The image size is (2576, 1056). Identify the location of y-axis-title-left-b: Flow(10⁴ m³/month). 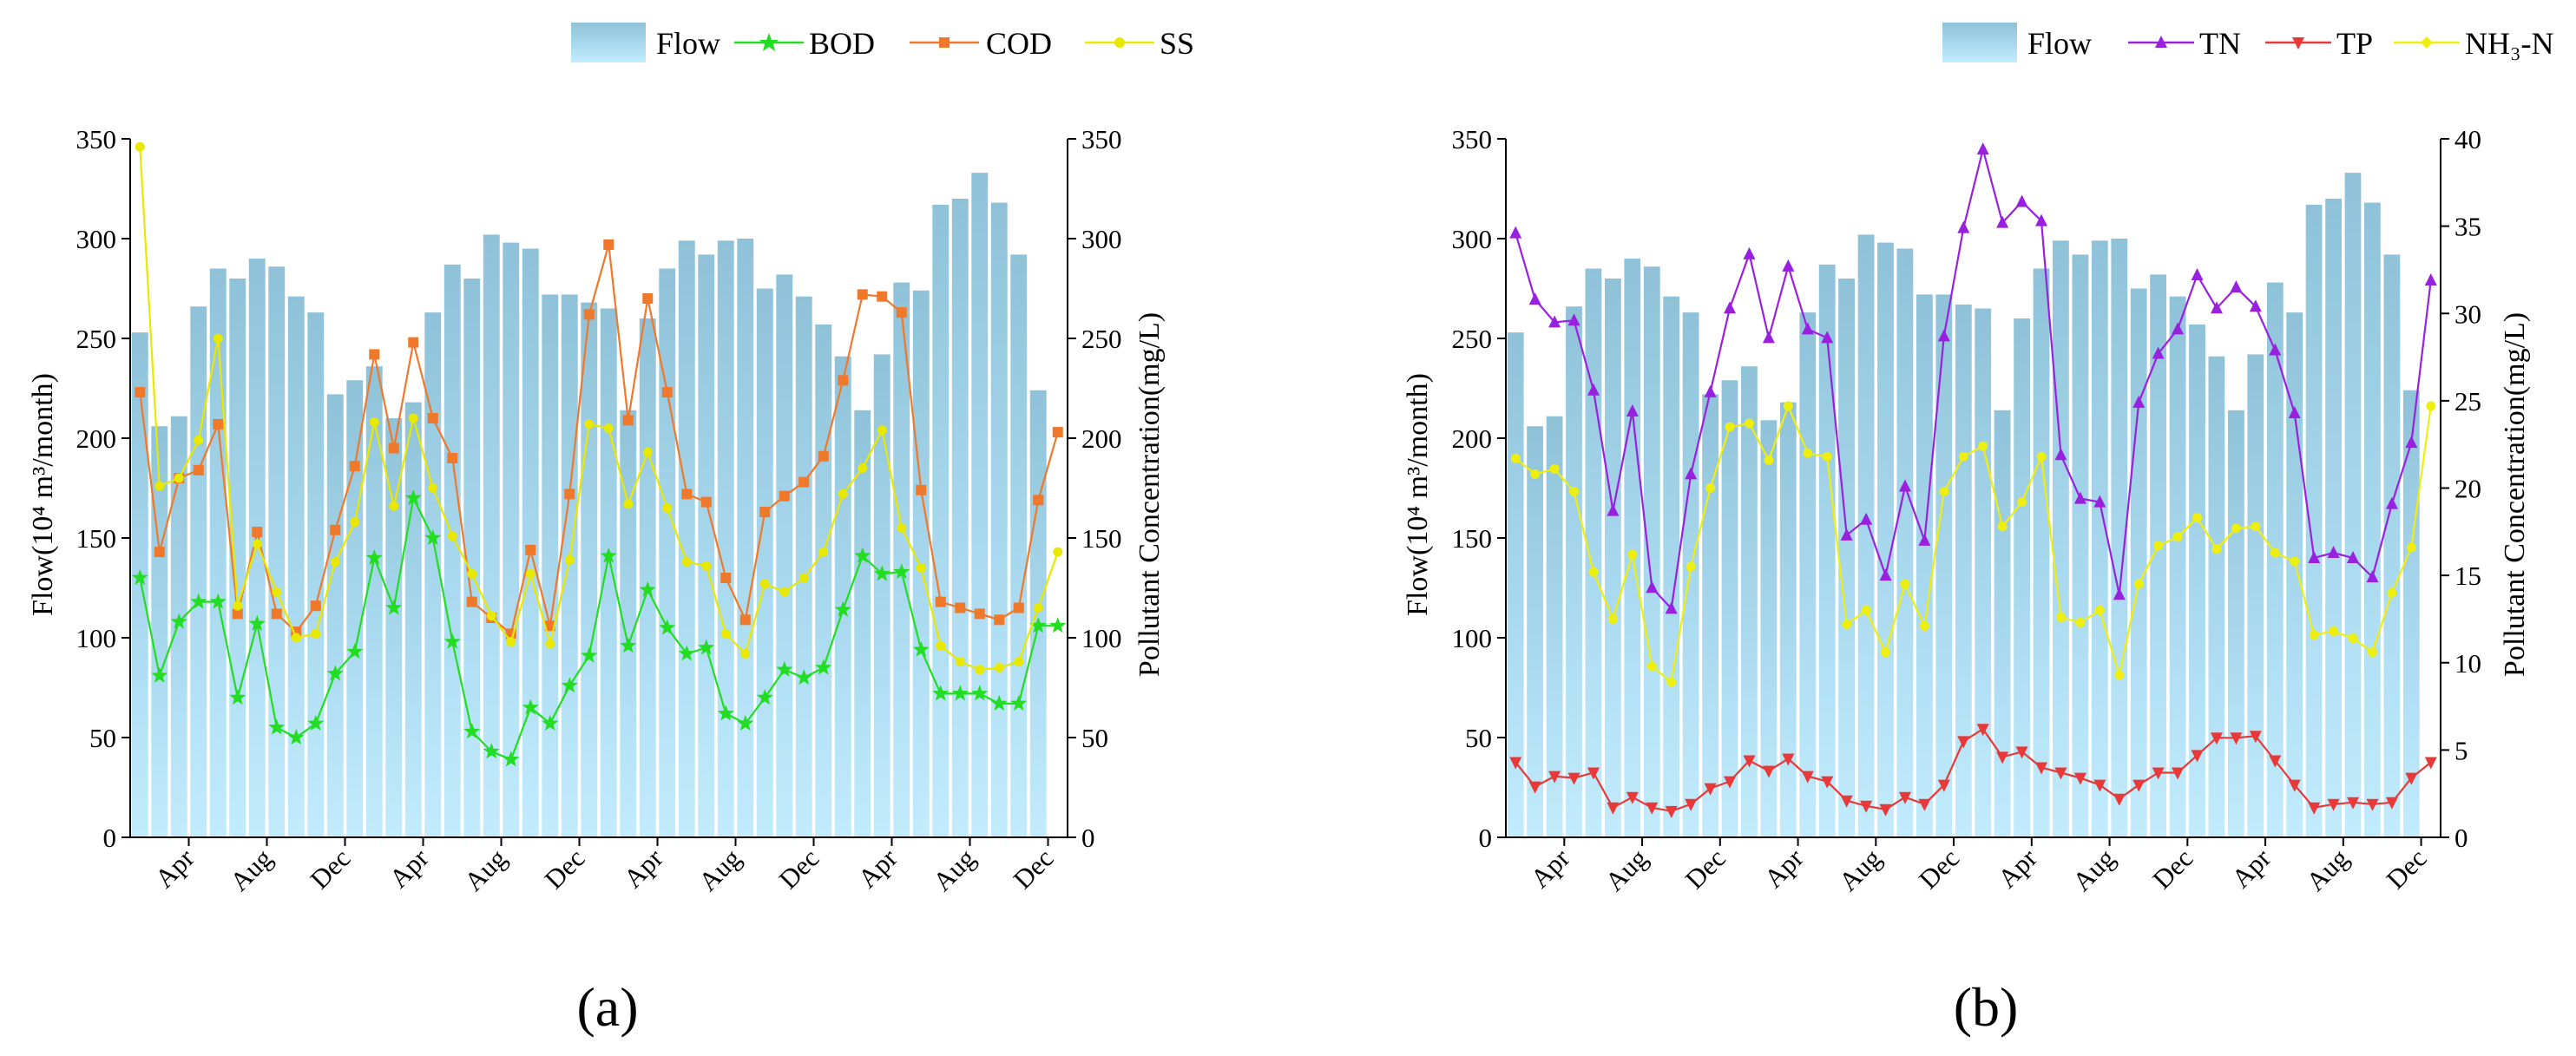
(1418, 494).